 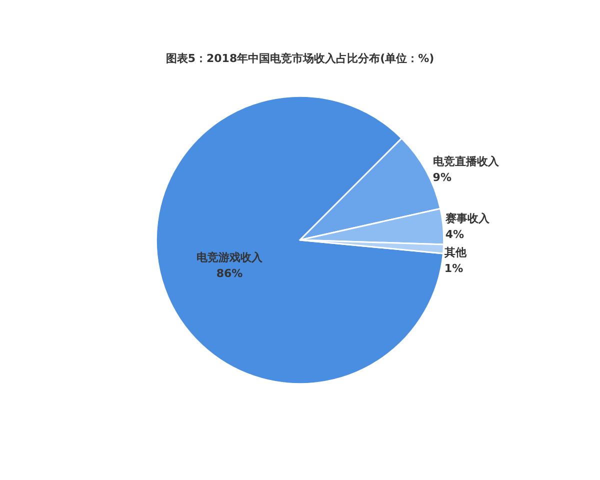 What do you see at coordinates (442, 177) in the screenshot?
I see `data-label: 9%` at bounding box center [442, 177].